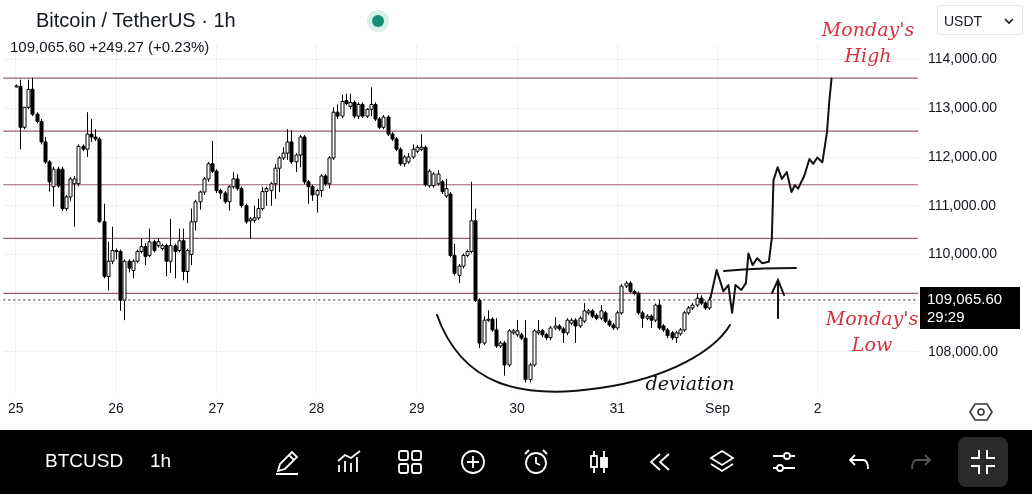 The image size is (1032, 494). Describe the element at coordinates (416, 408) in the screenshot. I see `x-tick-label: 29` at that location.